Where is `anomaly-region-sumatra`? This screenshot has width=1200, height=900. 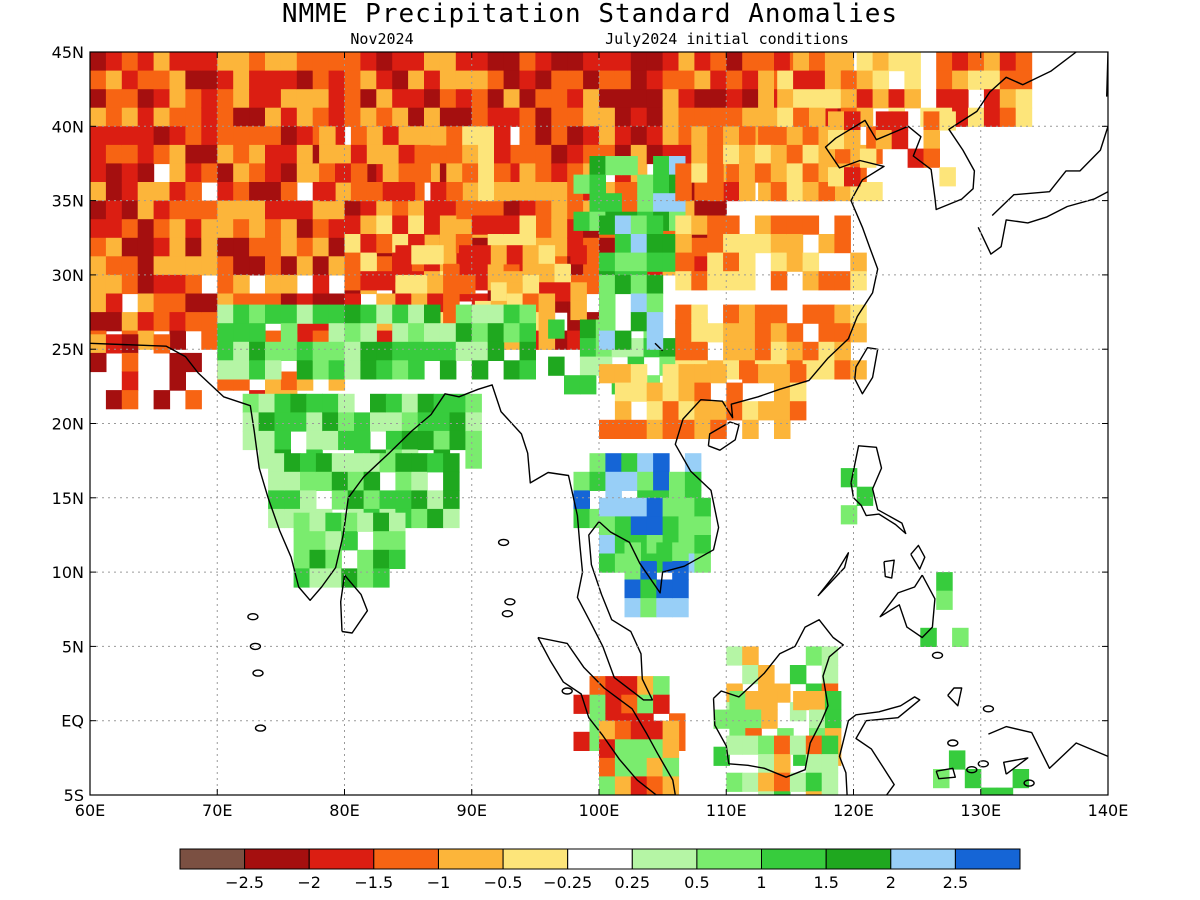 anomaly-region-sumatra is located at coordinates (629, 735).